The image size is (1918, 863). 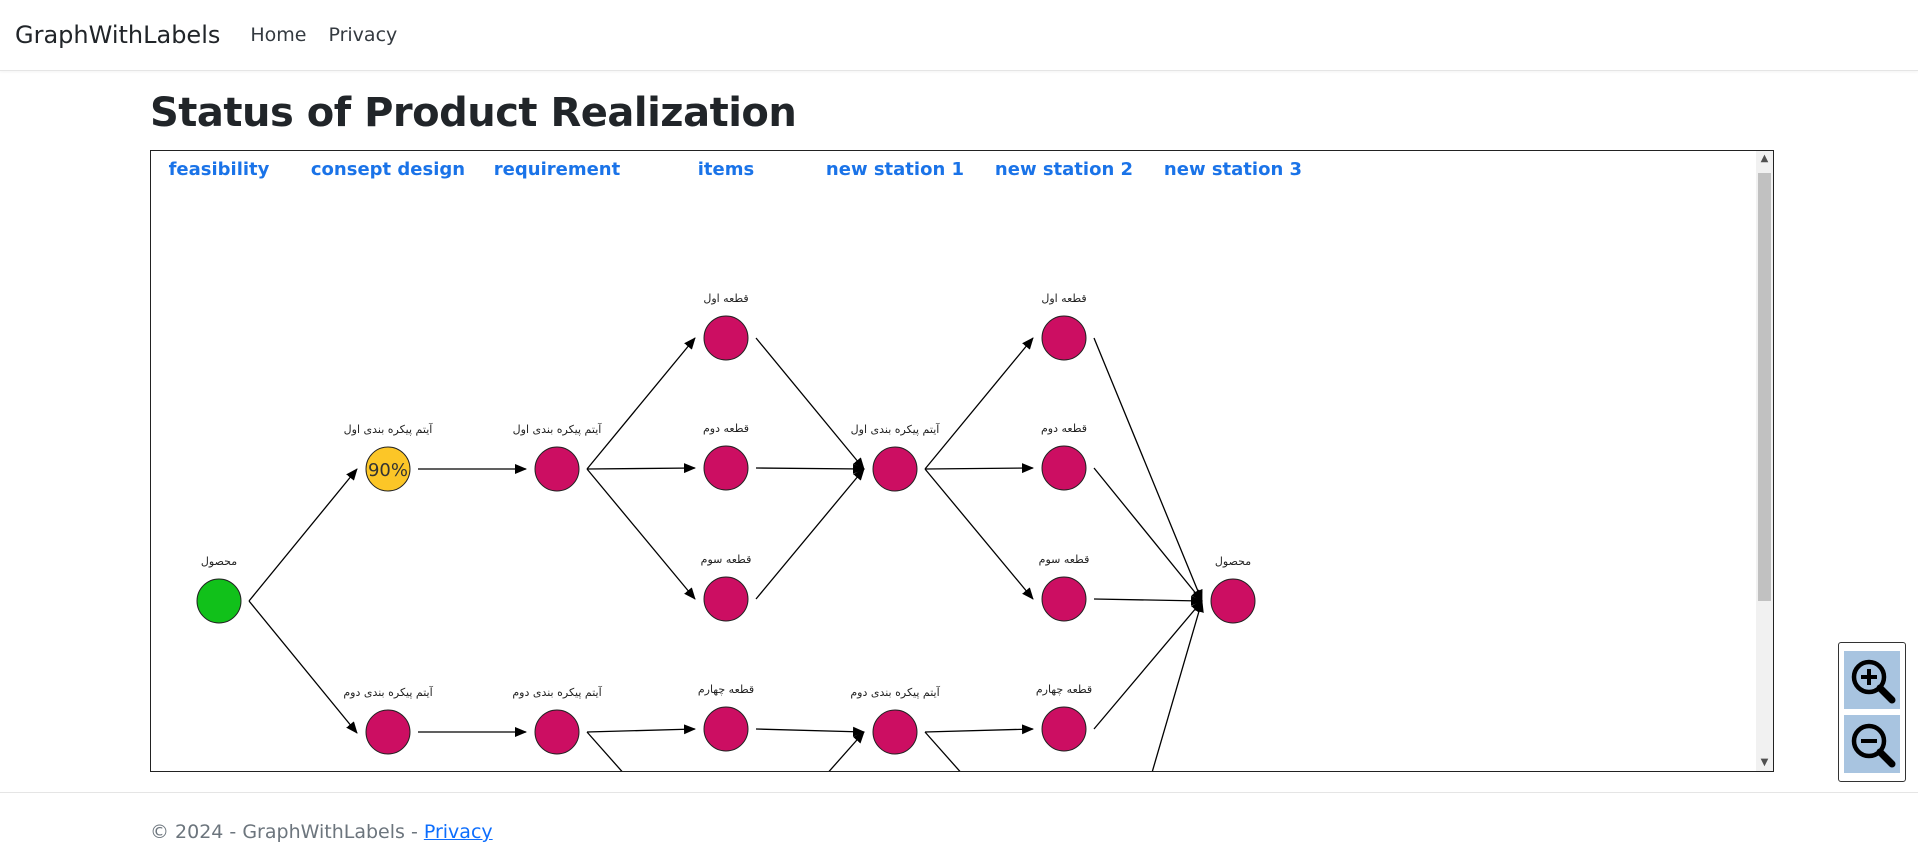 I want to click on nav-home: Home, so click(x=278, y=35).